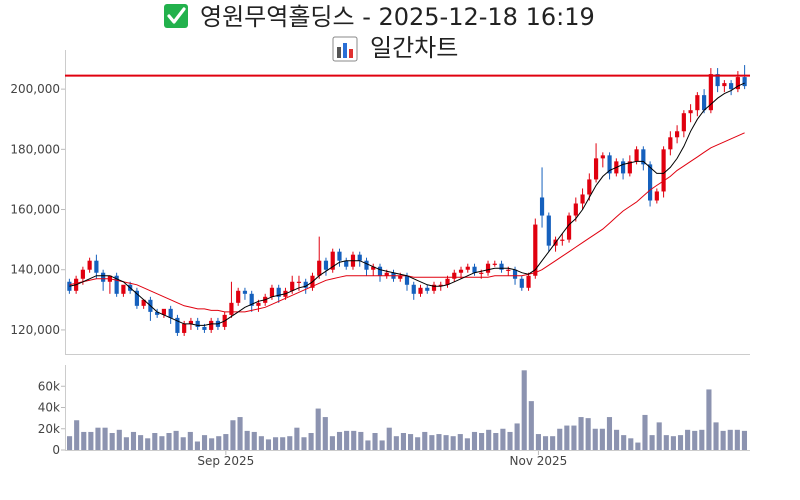  I want to click on title-line1: 영원무역홀딩스 - 2025-12-18 16:19, so click(397, 17).